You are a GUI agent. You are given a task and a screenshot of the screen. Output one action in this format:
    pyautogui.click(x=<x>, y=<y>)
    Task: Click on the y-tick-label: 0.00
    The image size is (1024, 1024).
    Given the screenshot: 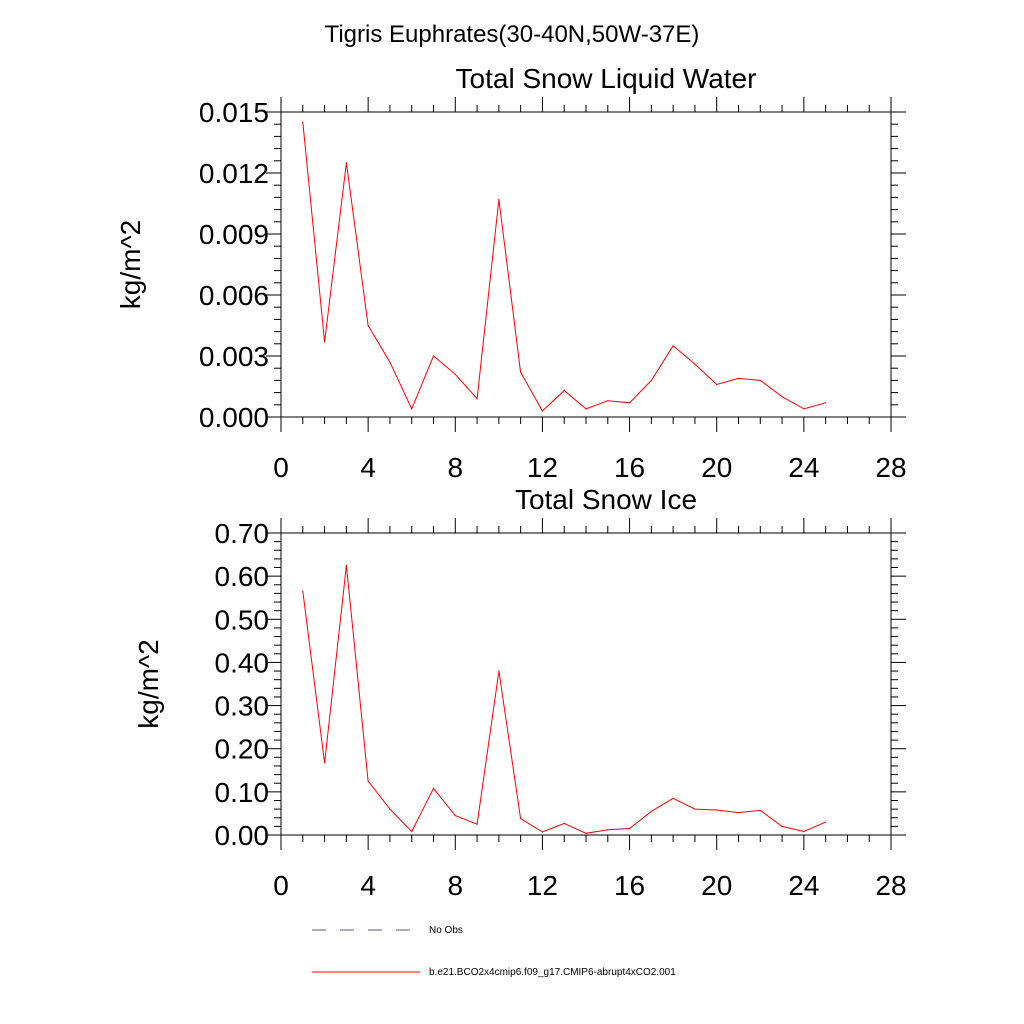 What is the action you would take?
    pyautogui.click(x=242, y=835)
    